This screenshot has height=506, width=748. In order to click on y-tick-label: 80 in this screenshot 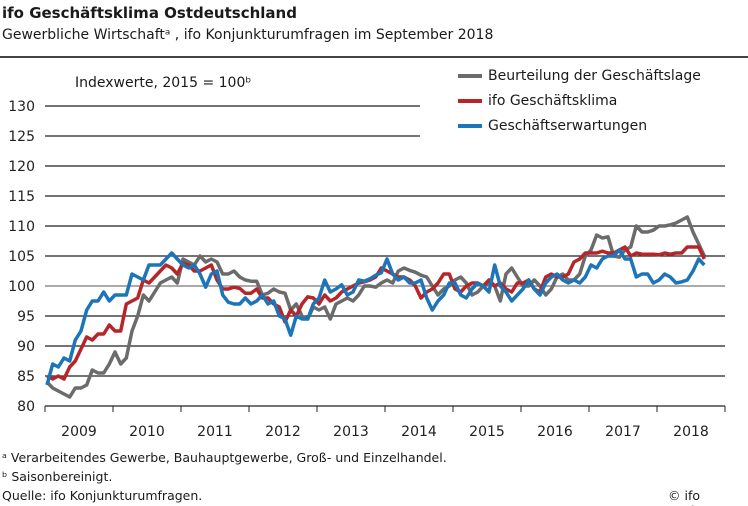, I will do `click(26, 407)`.